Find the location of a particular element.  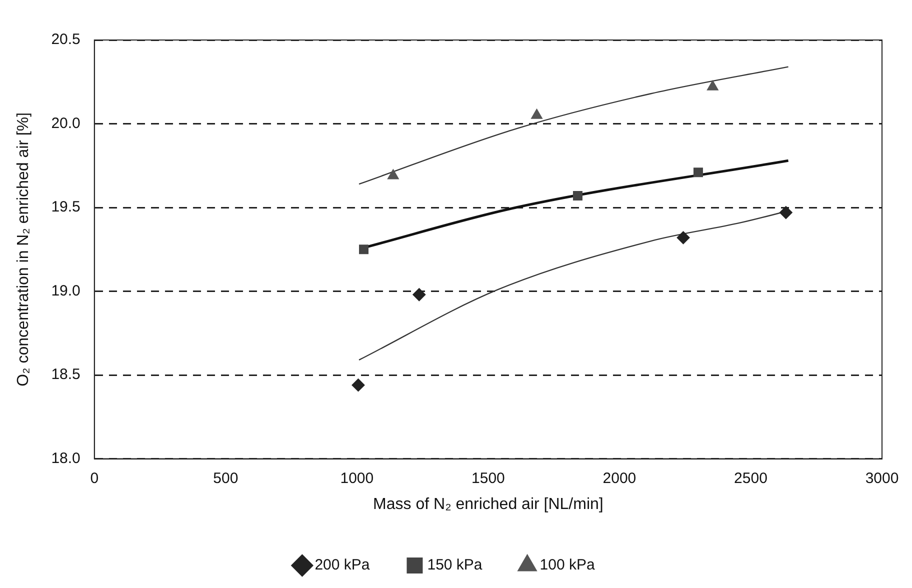

legend-label: 100 kPa is located at coordinates (568, 565).